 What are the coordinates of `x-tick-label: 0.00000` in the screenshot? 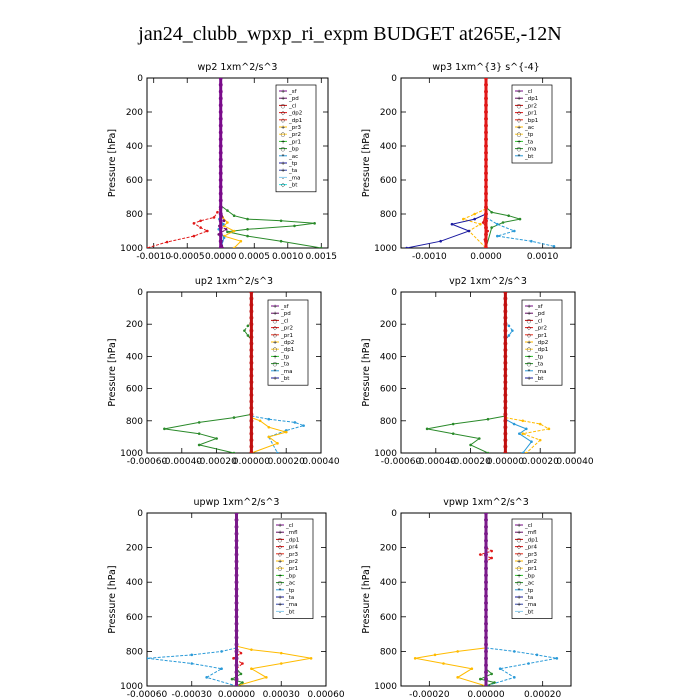 It's located at (251, 462).